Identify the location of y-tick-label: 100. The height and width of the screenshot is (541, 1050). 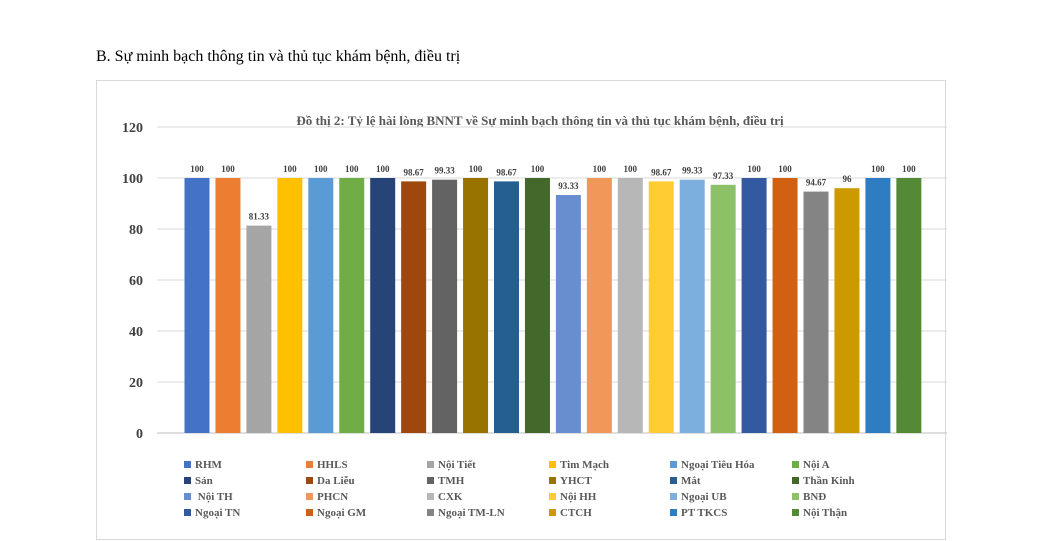
(132, 179).